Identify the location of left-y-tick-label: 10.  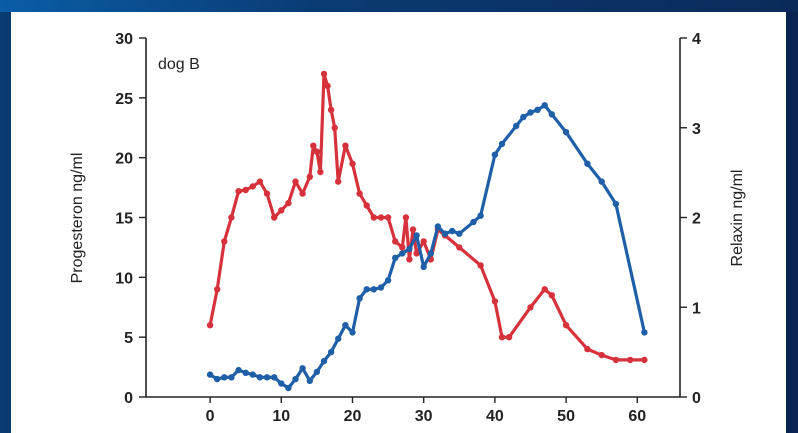
(124, 278).